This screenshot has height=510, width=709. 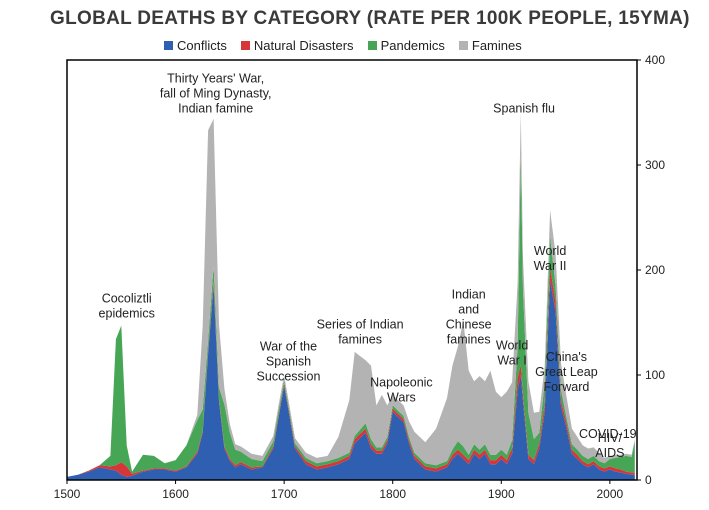 What do you see at coordinates (175, 494) in the screenshot?
I see `x-tick-label: 1600` at bounding box center [175, 494].